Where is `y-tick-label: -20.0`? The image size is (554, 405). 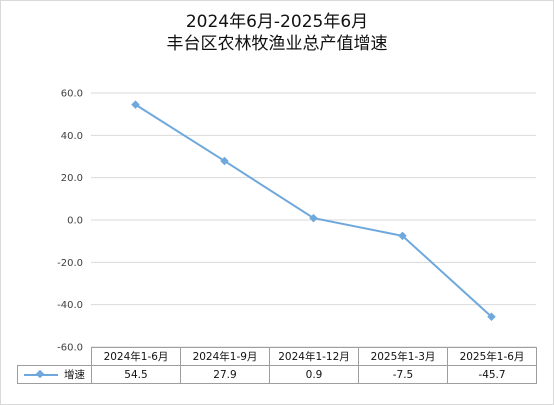 y-tick-label: -20.0 is located at coordinates (70, 263).